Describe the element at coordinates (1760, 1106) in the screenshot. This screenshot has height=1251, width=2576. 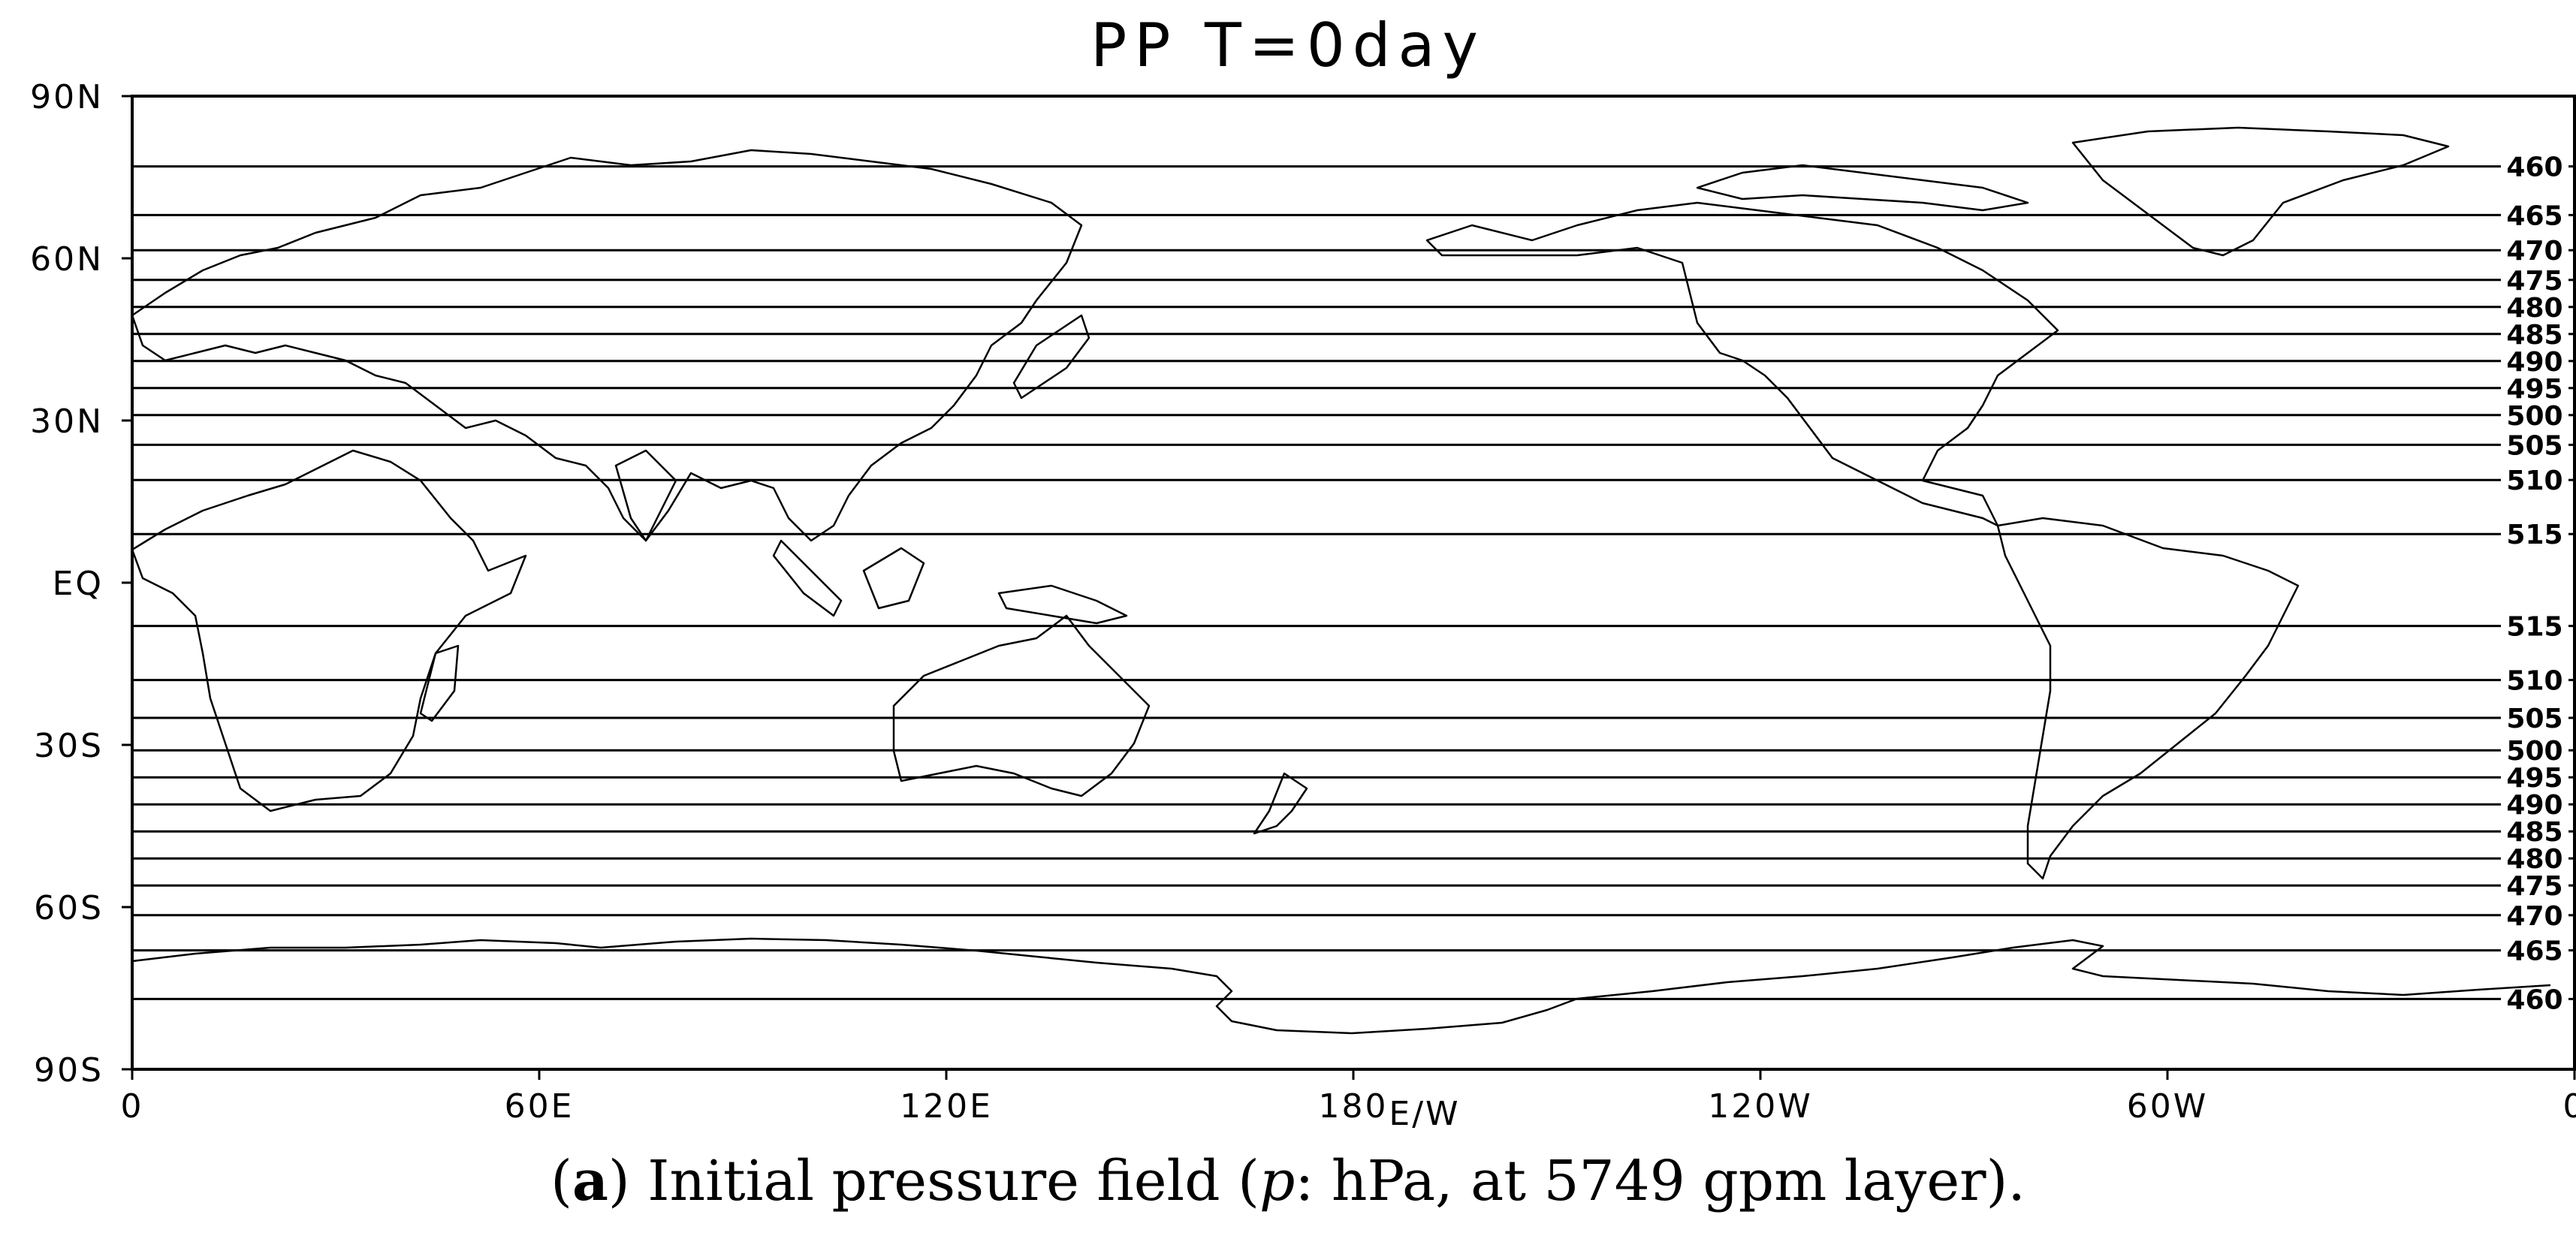
I see `x-tick-label: 120W` at that location.